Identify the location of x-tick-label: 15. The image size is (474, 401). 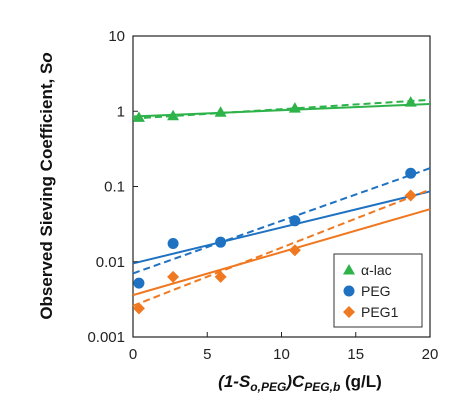
(355, 354).